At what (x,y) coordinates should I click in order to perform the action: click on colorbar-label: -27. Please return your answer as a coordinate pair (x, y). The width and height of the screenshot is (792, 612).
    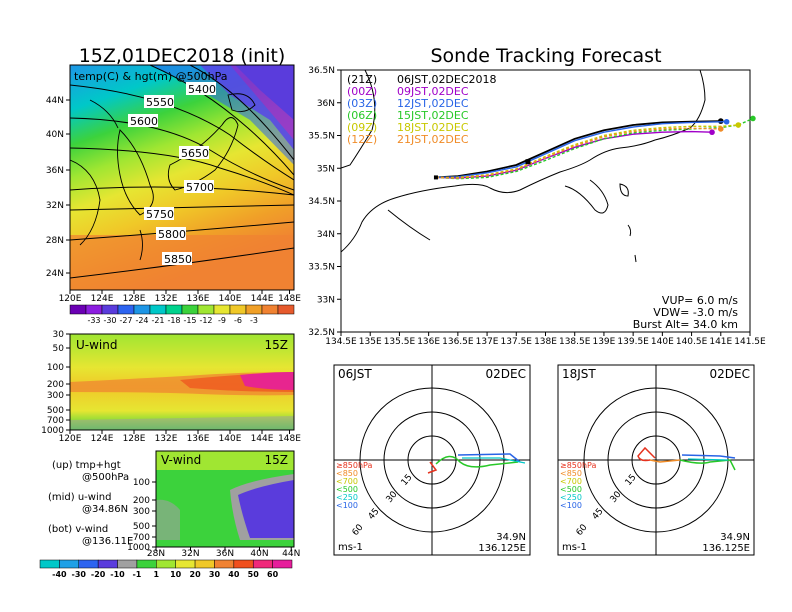
    Looking at the image, I should click on (125, 320).